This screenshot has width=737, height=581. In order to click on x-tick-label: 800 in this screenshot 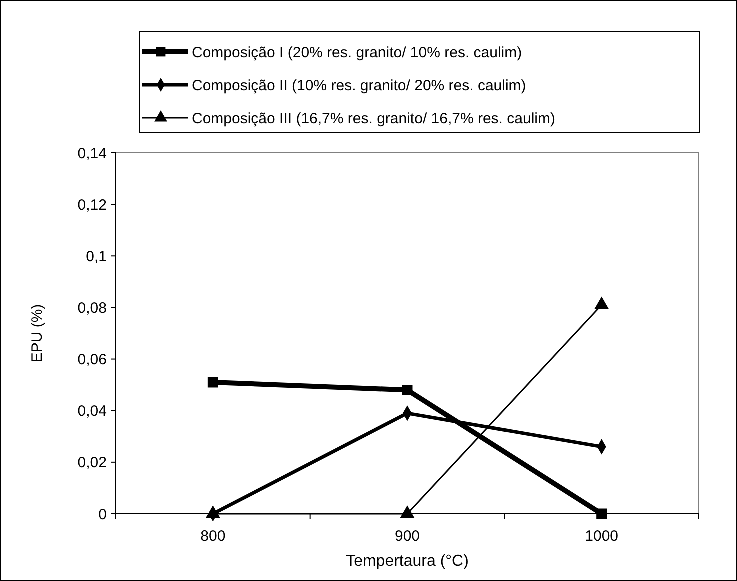, I will do `click(213, 536)`.